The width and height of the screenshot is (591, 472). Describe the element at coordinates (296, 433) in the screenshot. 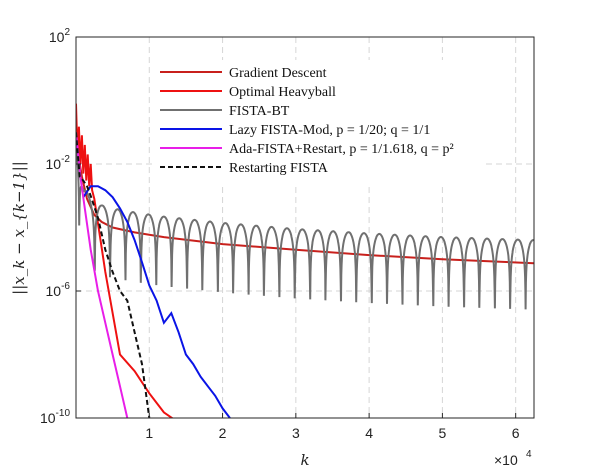

I see `x-tick-label: 3` at that location.